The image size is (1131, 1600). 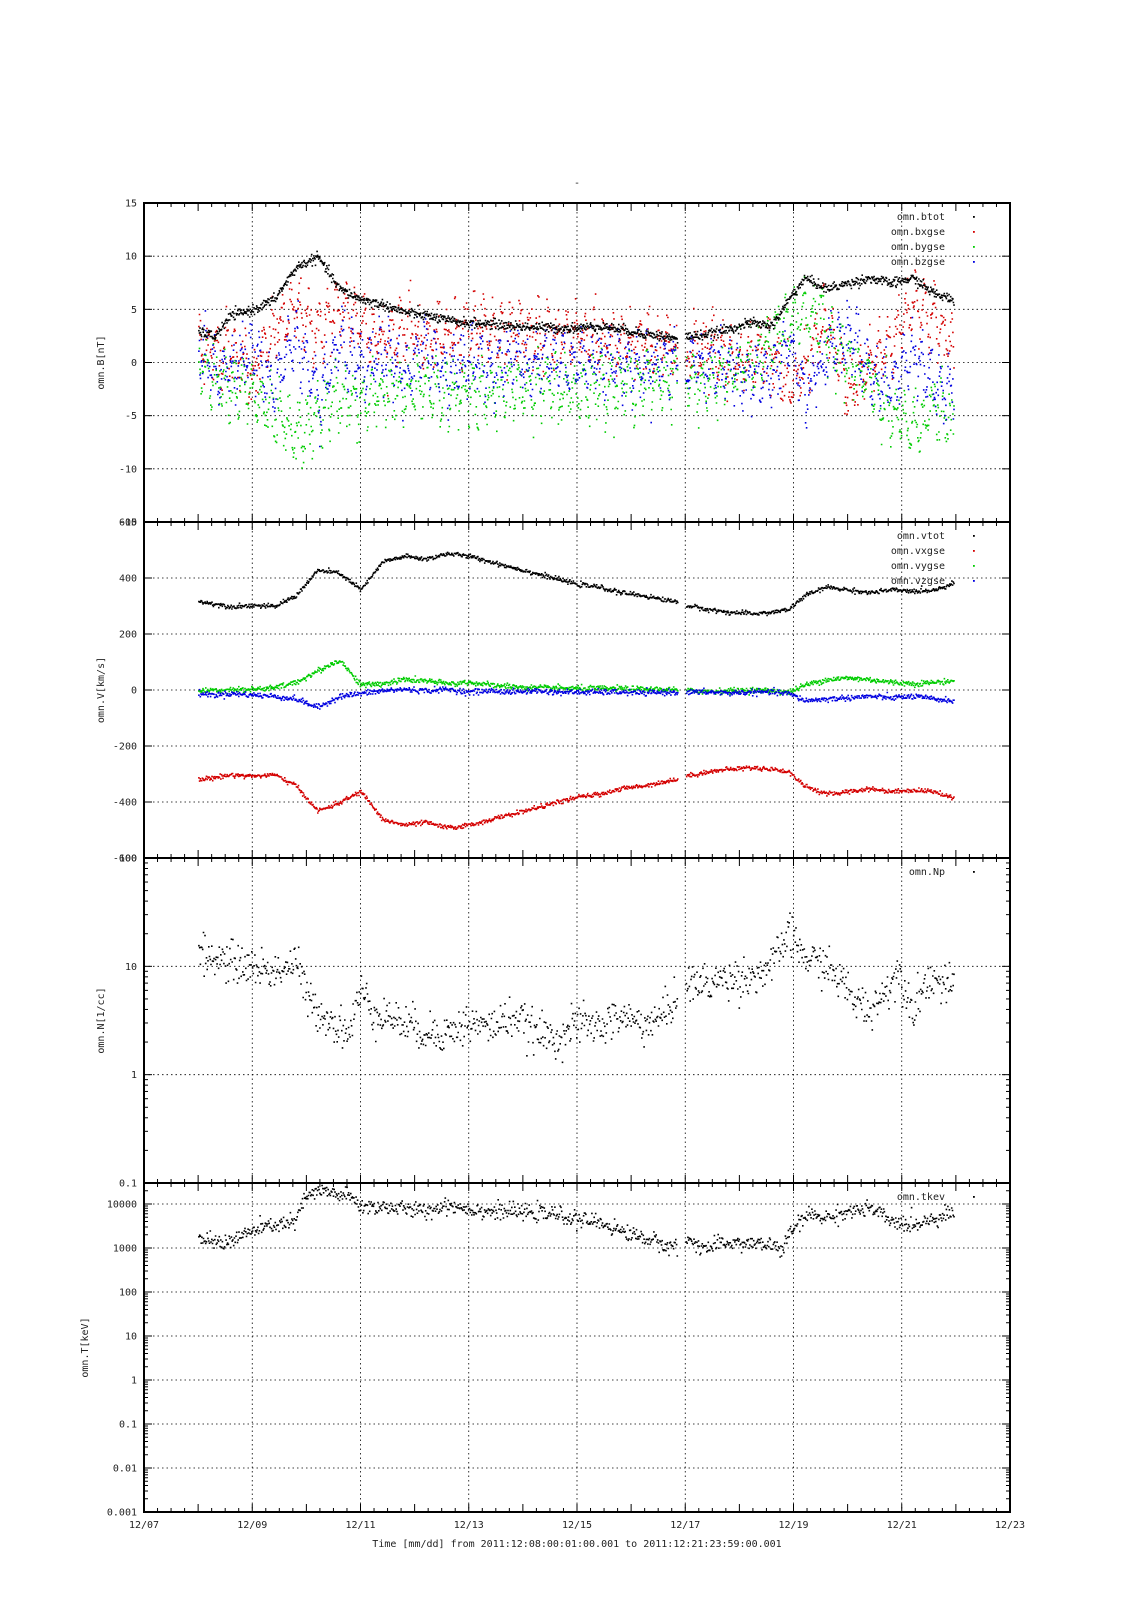 I want to click on x-tick-label: 12/13, so click(x=469, y=1525).